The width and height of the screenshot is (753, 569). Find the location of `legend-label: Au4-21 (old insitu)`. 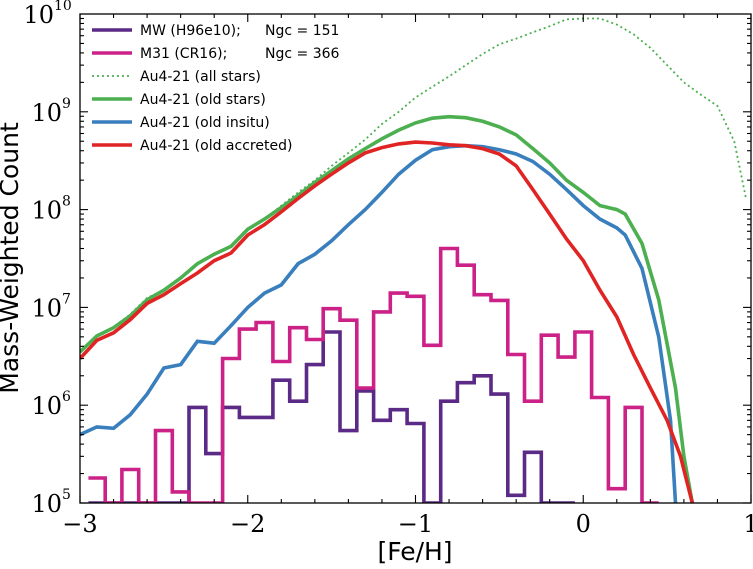

legend-label: Au4-21 (old insitu) is located at coordinates (205, 123).